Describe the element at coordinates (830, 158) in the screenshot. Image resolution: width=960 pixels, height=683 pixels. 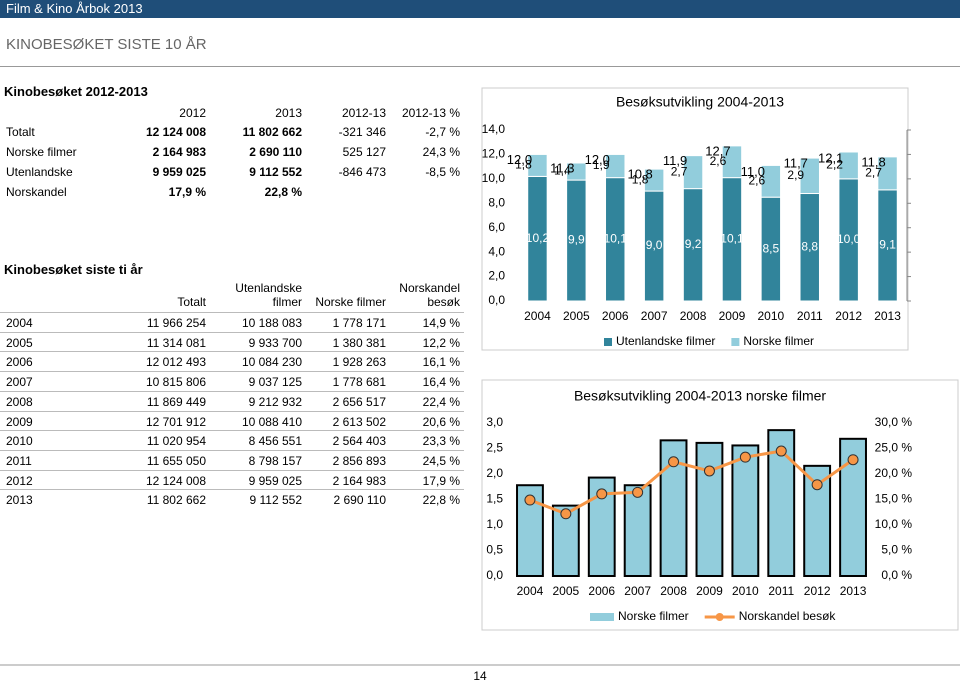
I see `total-label: 12,1` at that location.